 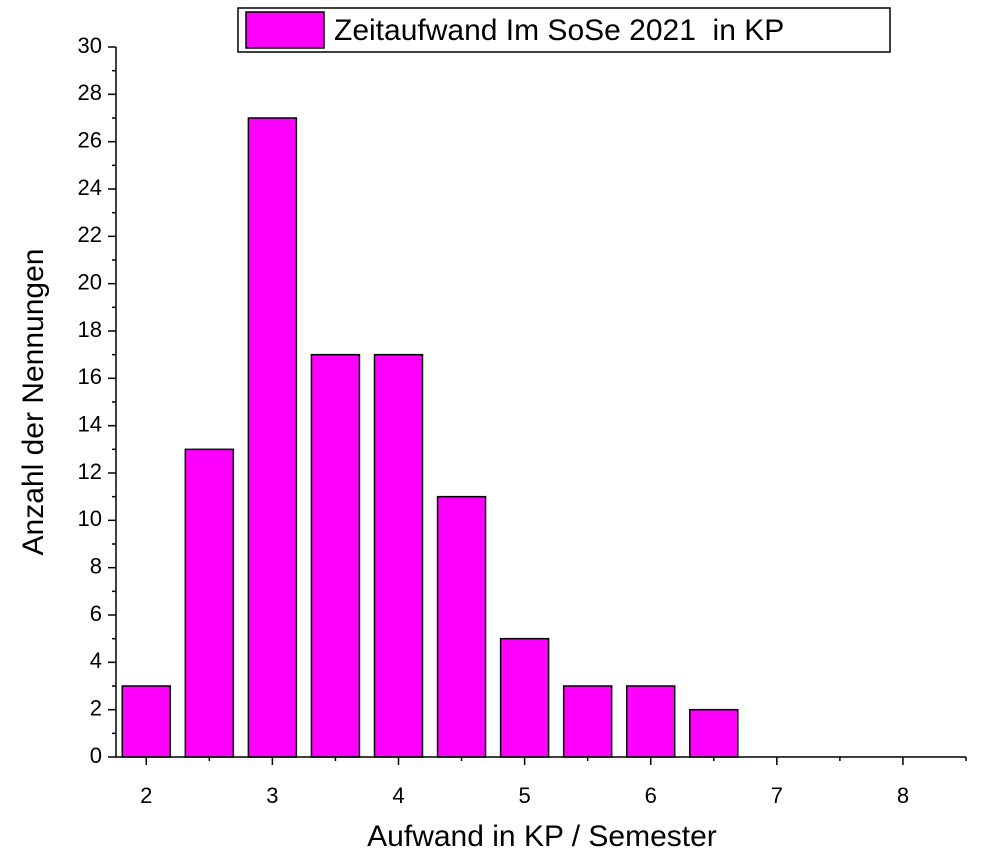 I want to click on x-axis-label: Aufwand in KP / Semester, so click(x=542, y=836).